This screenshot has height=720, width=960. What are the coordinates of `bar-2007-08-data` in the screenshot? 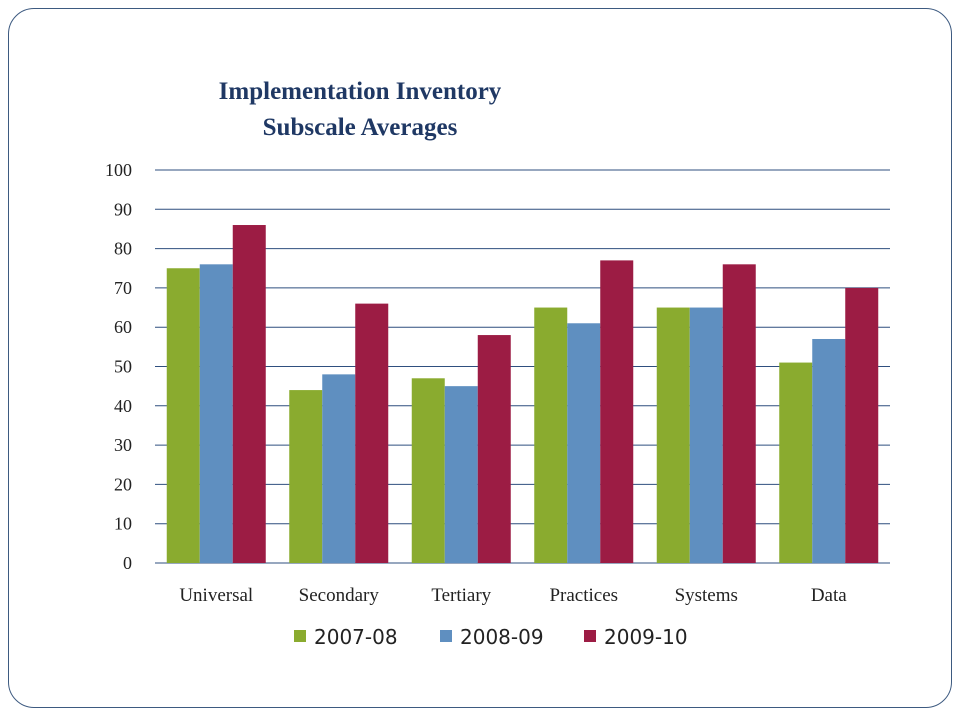 It's located at (796, 462).